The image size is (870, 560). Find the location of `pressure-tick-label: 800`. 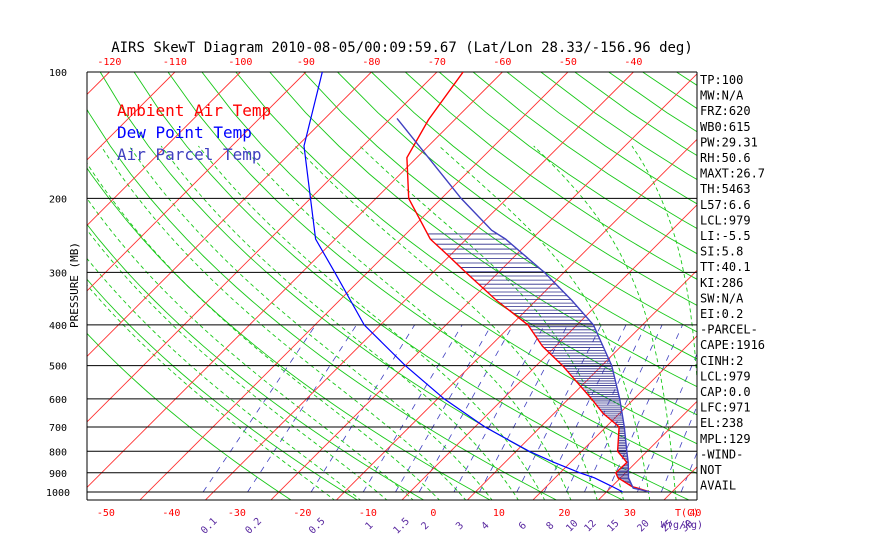

pressure-tick-label: 800 is located at coordinates (58, 452).